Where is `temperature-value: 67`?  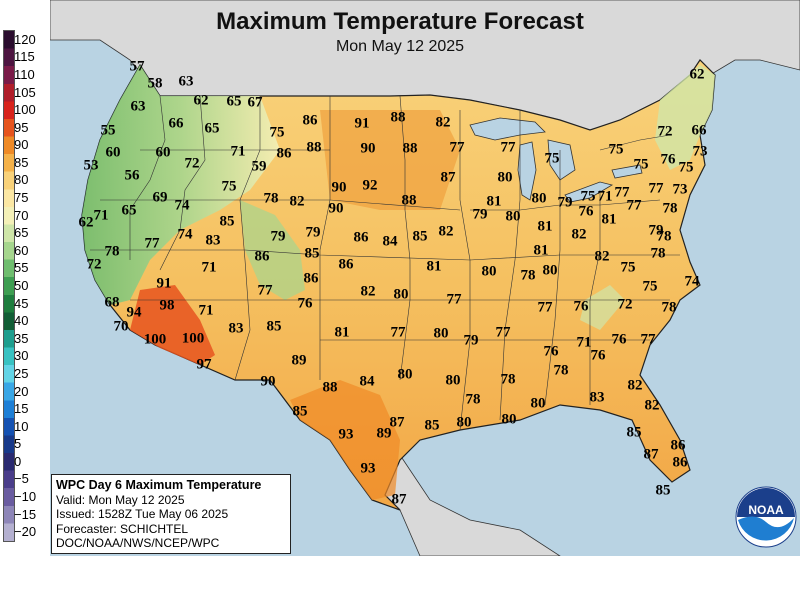
temperature-value: 67 is located at coordinates (255, 102).